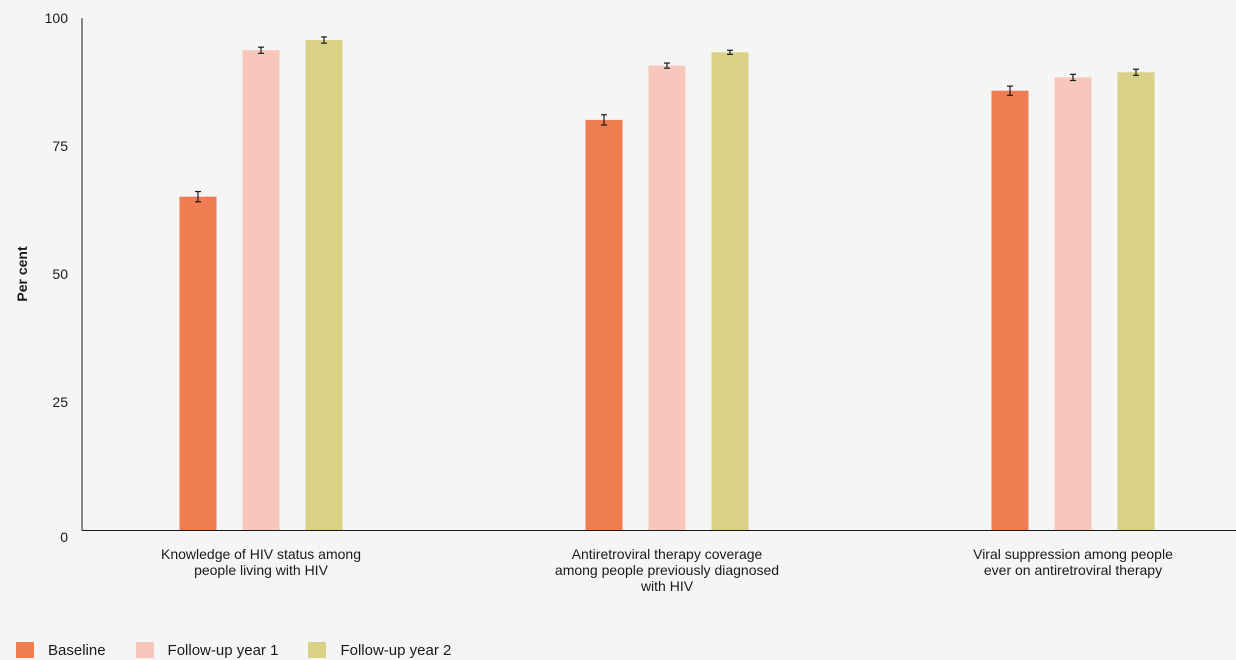 The height and width of the screenshot is (660, 1236). I want to click on y-tick-label: 75, so click(60, 146).